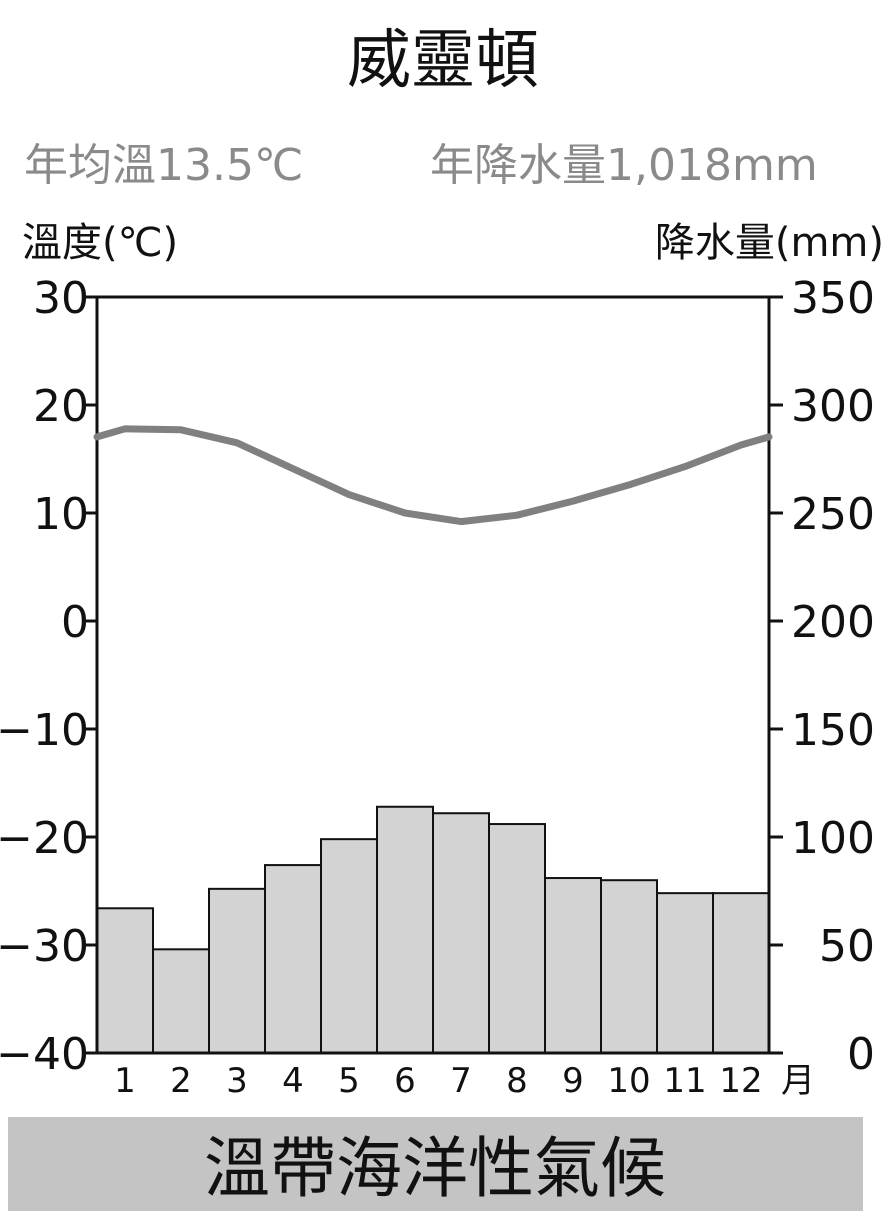 This screenshot has width=887, height=1215. Describe the element at coordinates (125, 1081) in the screenshot. I see `month-tick-label: 1` at that location.